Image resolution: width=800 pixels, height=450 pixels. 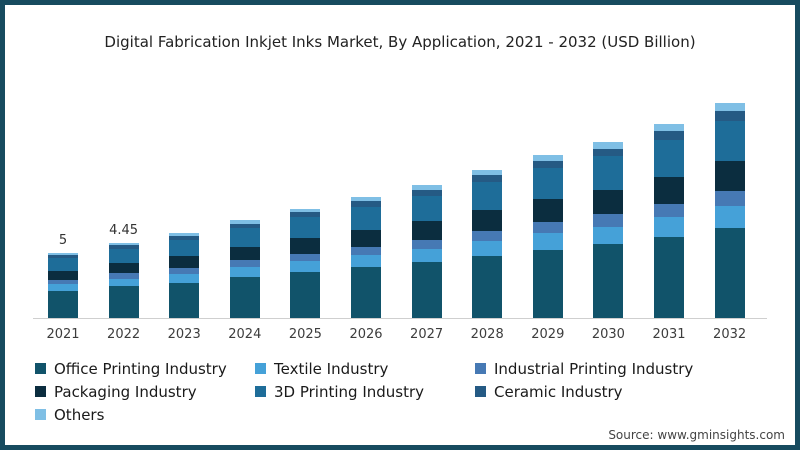 What do you see at coordinates (123, 255) in the screenshot?
I see `bar-segment-3d-printing-industry-2022` at bounding box center [123, 255].